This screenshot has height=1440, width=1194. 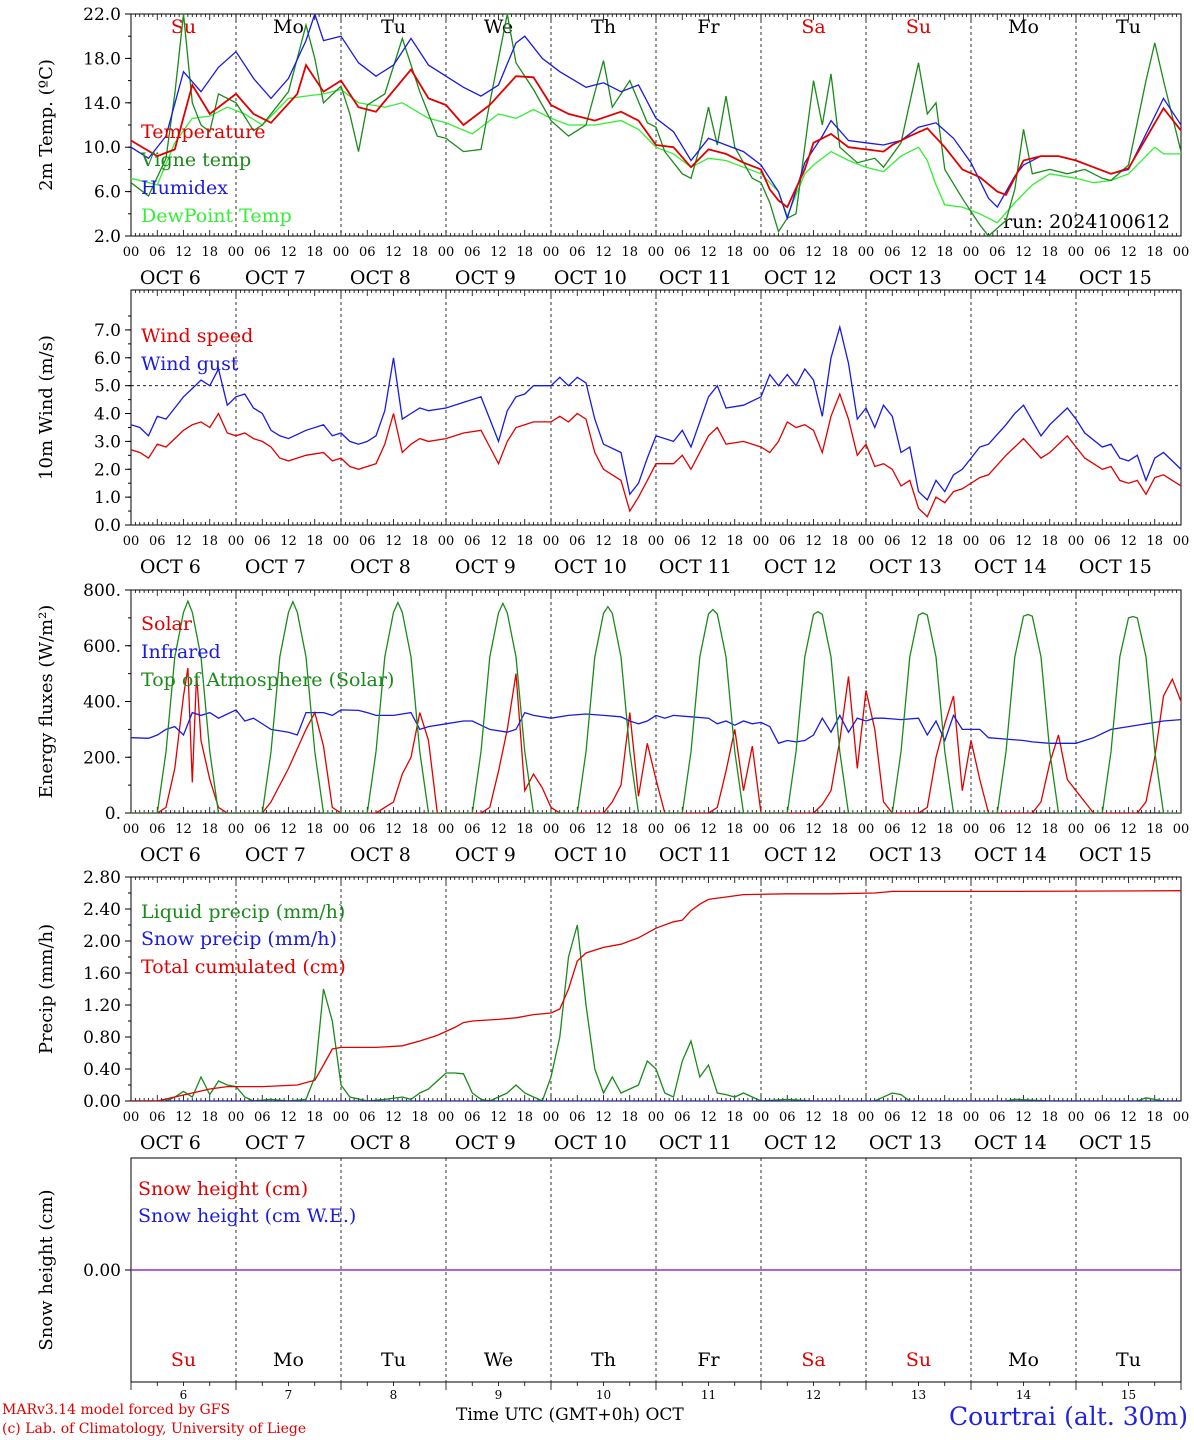 I want to click on station-name: Courtrai (alt. 30m), so click(x=1068, y=1416).